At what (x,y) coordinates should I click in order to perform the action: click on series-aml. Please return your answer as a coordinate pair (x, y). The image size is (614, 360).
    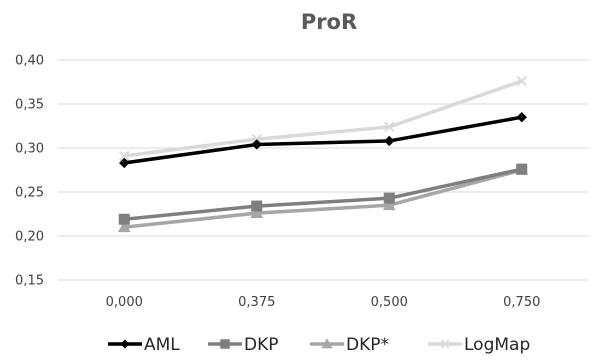
    Looking at the image, I should click on (323, 140).